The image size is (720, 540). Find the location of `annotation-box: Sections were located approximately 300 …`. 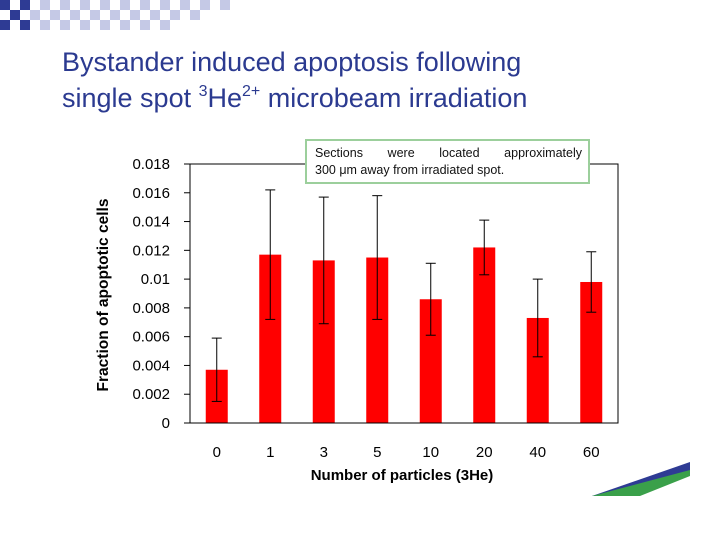

annotation-box: Sections were located approximately 300 … is located at coordinates (447, 161).